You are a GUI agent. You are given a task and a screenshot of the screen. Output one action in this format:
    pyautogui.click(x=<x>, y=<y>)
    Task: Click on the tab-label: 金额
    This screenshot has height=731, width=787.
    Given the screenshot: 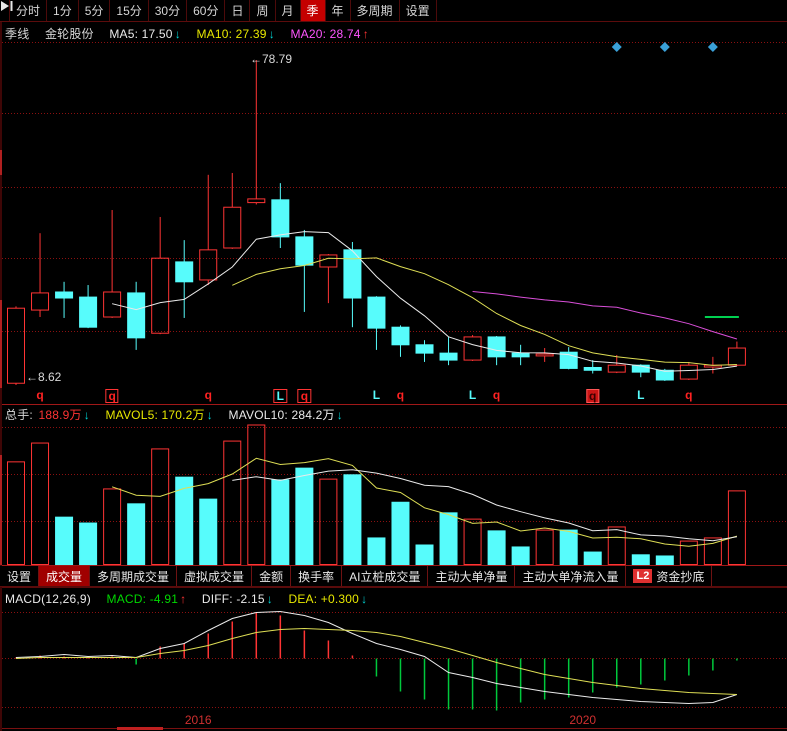 What is the action you would take?
    pyautogui.click(x=271, y=576)
    